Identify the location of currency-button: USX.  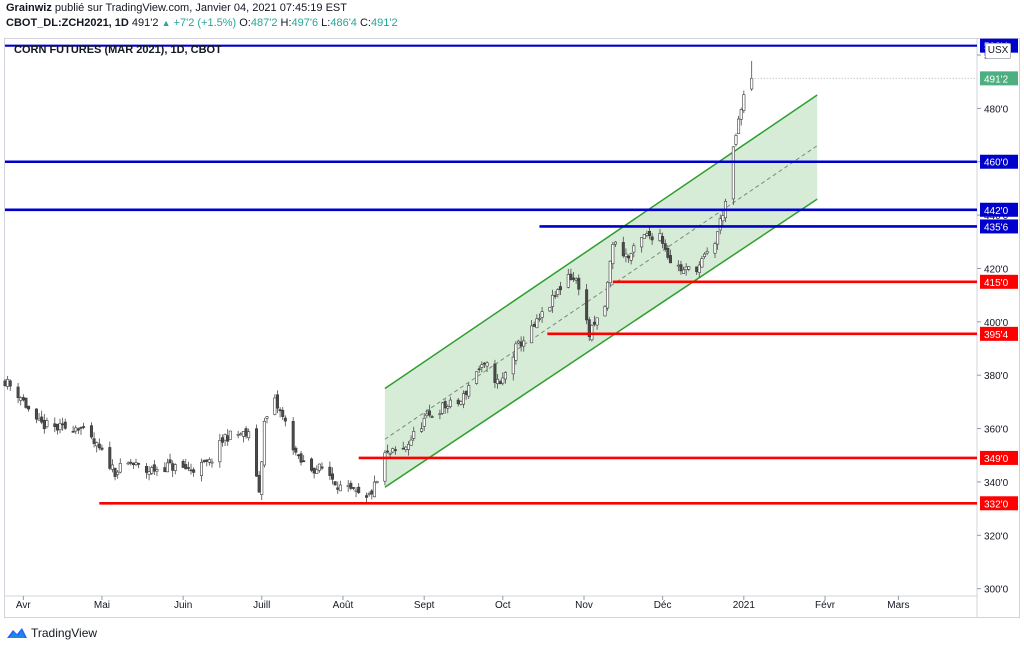
(998, 51).